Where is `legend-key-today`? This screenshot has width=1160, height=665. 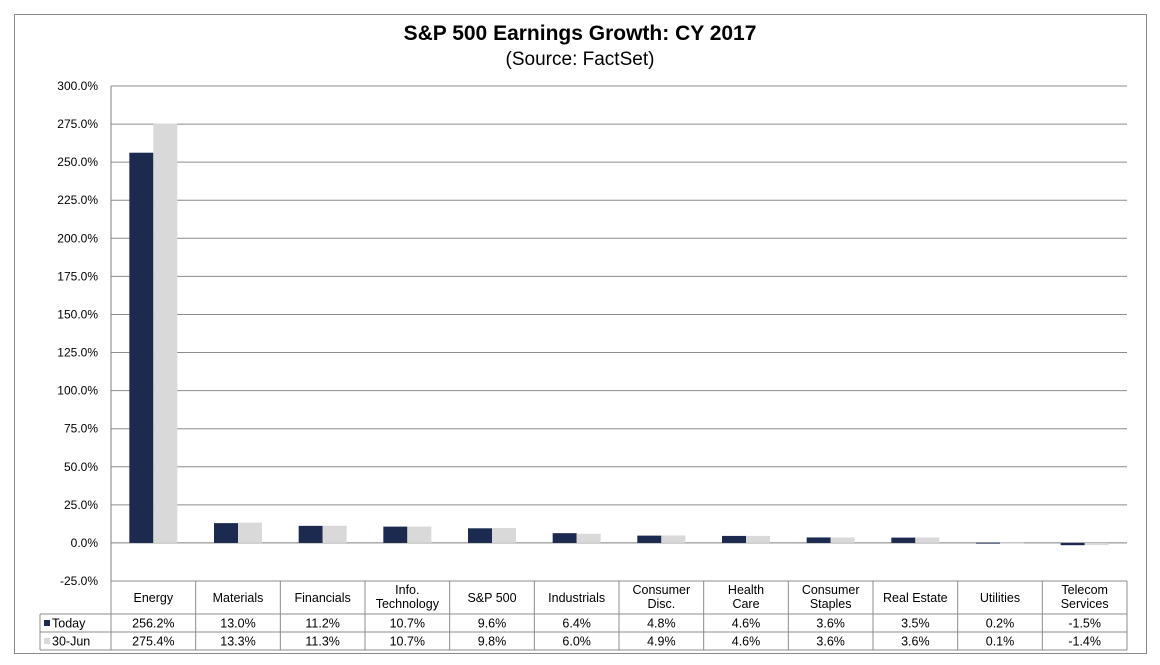
legend-key-today is located at coordinates (47, 623).